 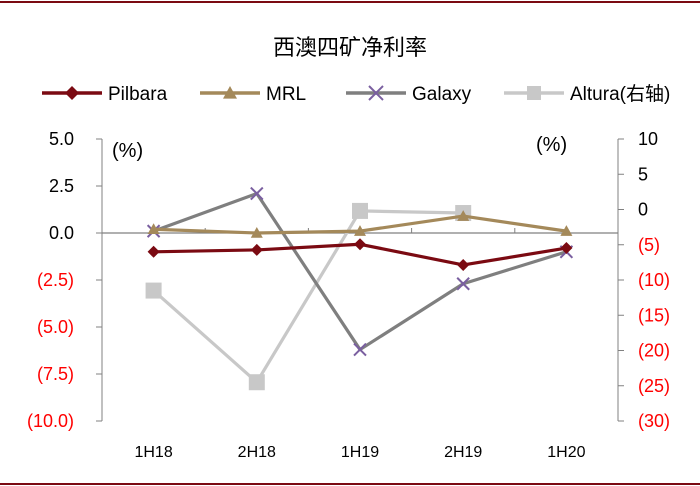 What do you see at coordinates (463, 452) in the screenshot?
I see `x-tick-label: 2H19` at bounding box center [463, 452].